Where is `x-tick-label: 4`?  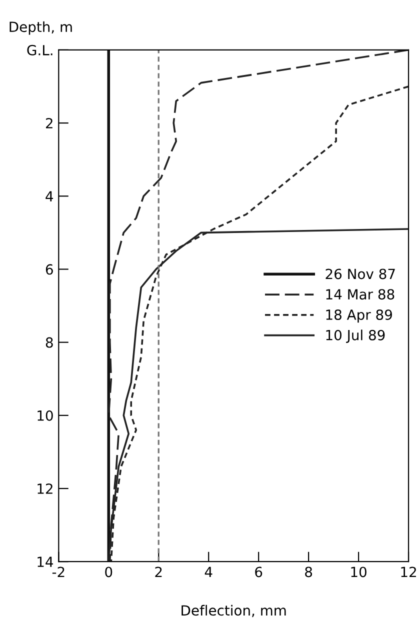
x-tick-label: 4 is located at coordinates (208, 572).